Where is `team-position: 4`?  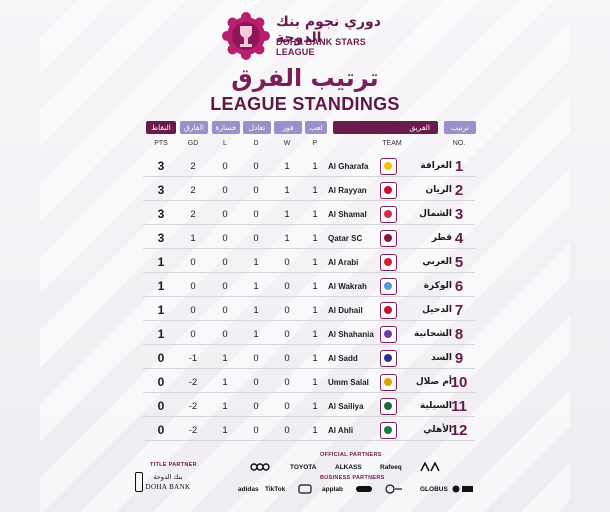
team-position: 4 is located at coordinates (459, 238).